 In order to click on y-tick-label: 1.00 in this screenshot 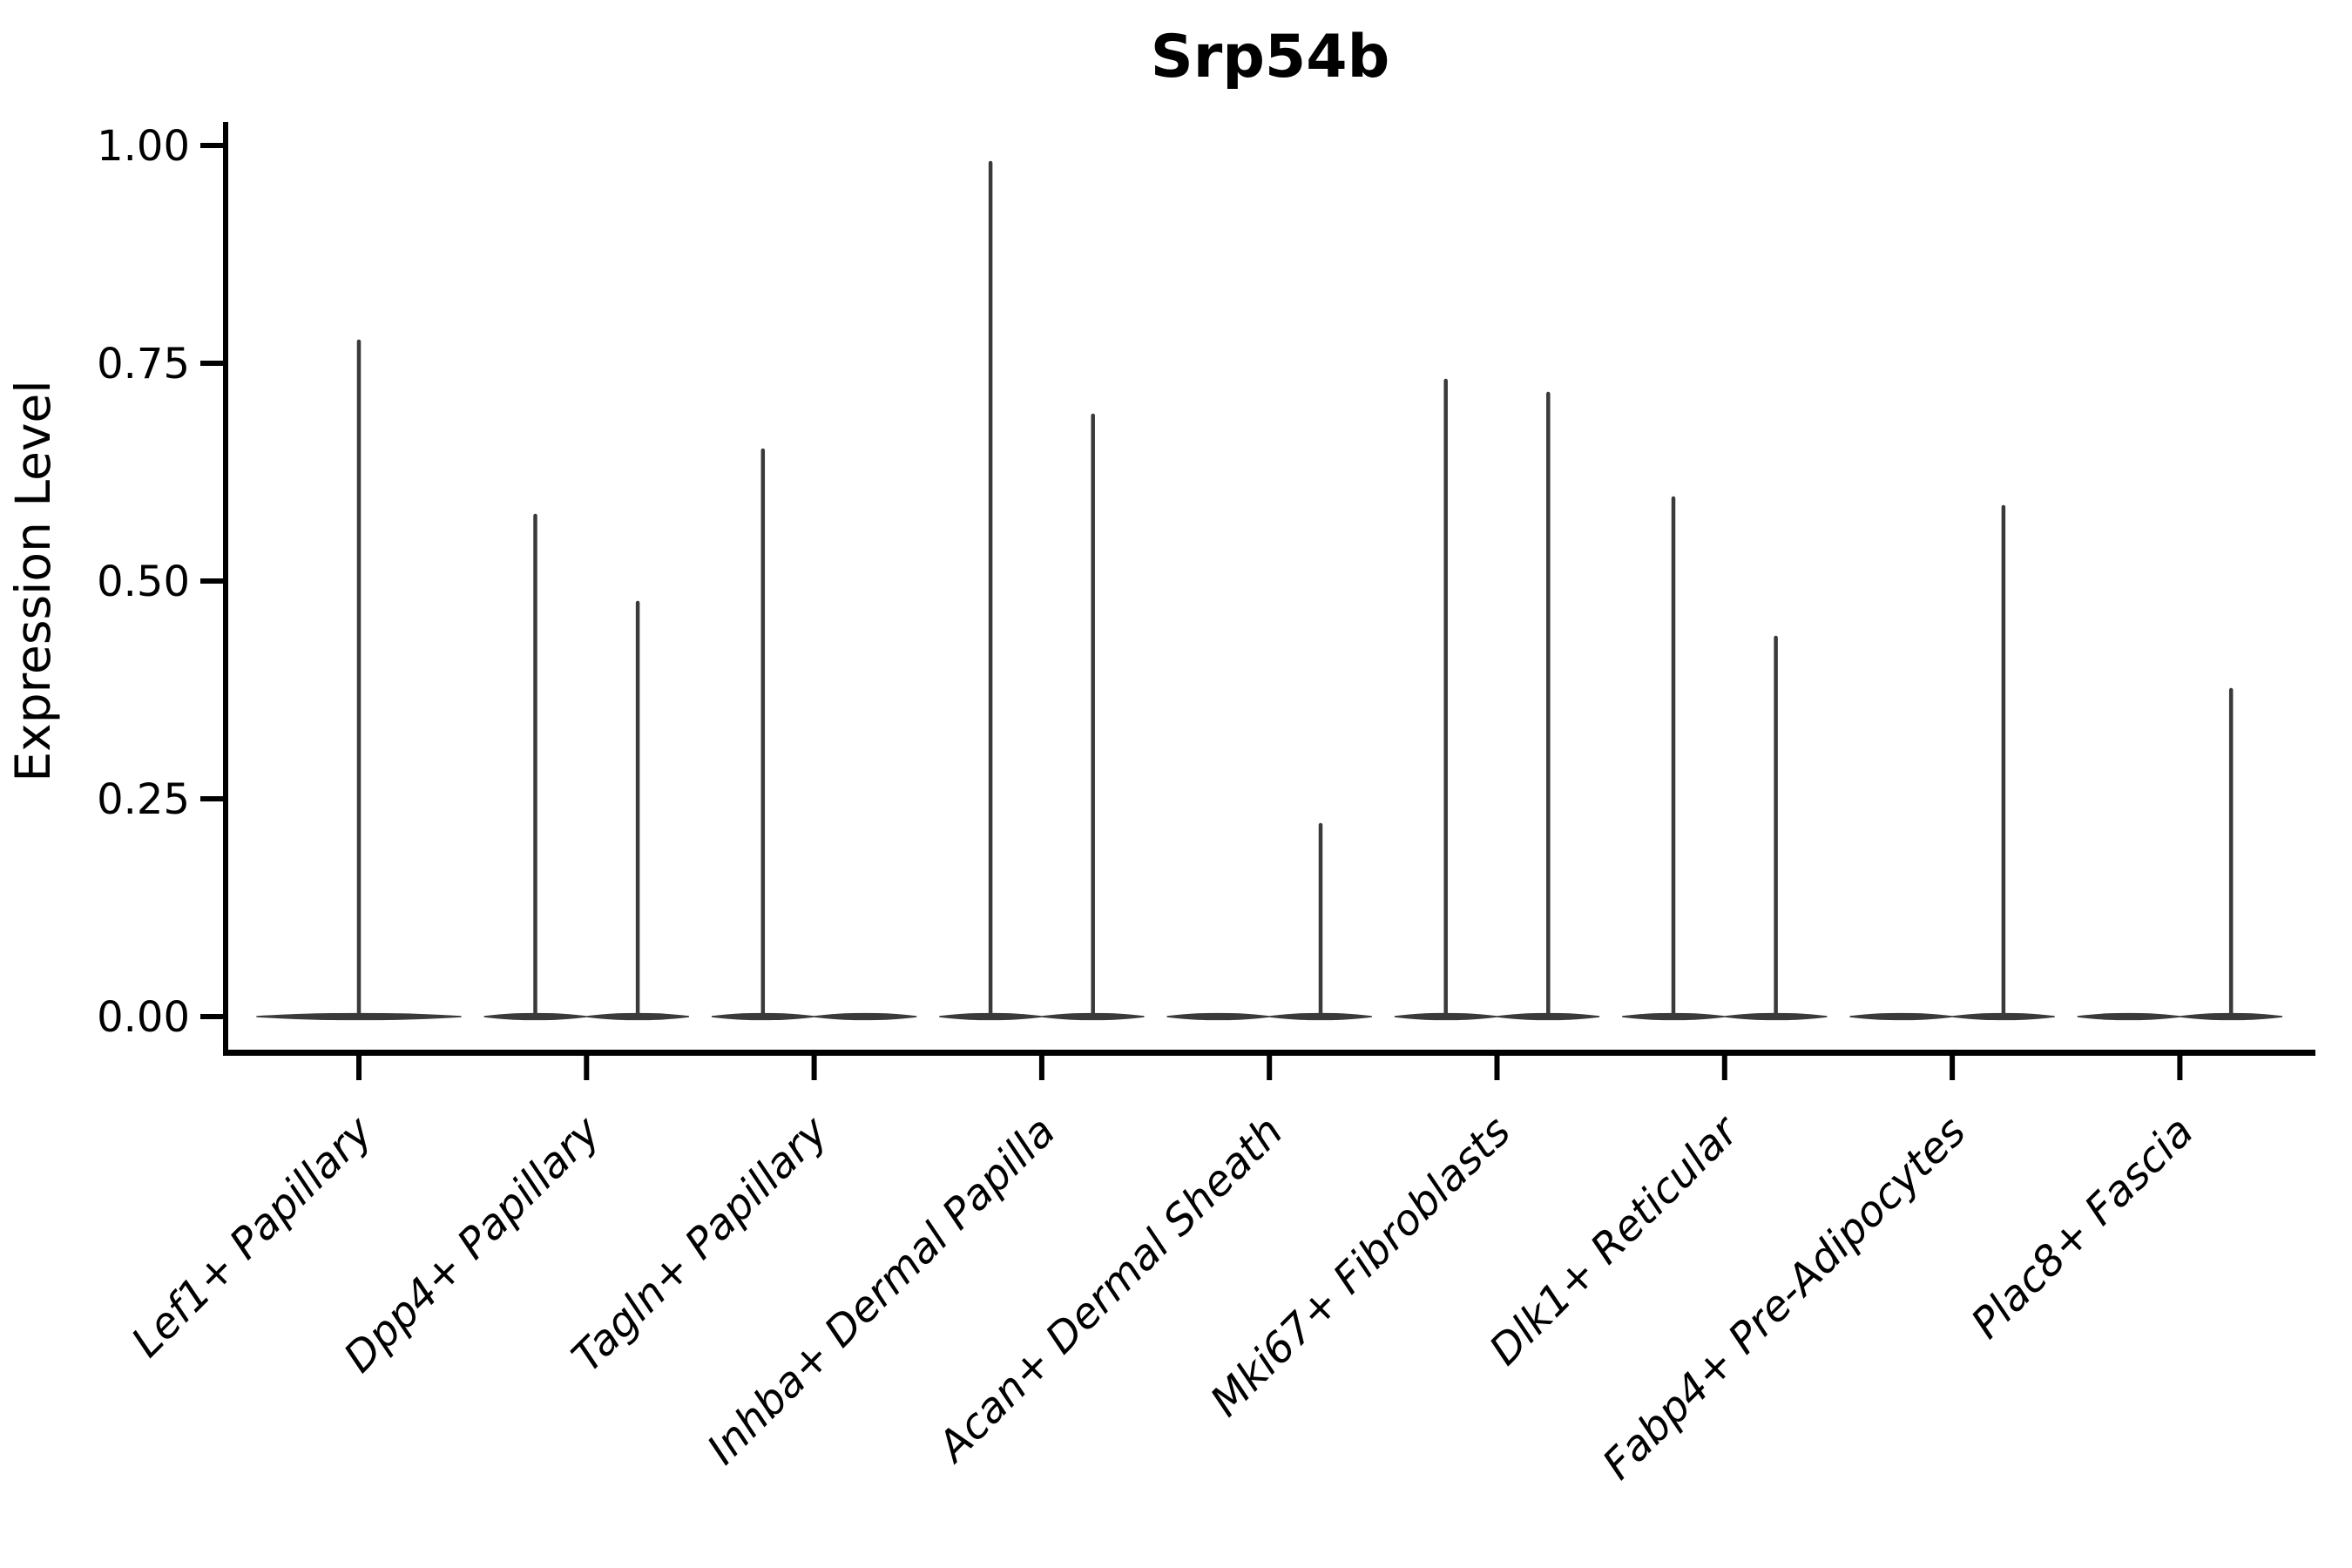, I will do `click(143, 146)`.